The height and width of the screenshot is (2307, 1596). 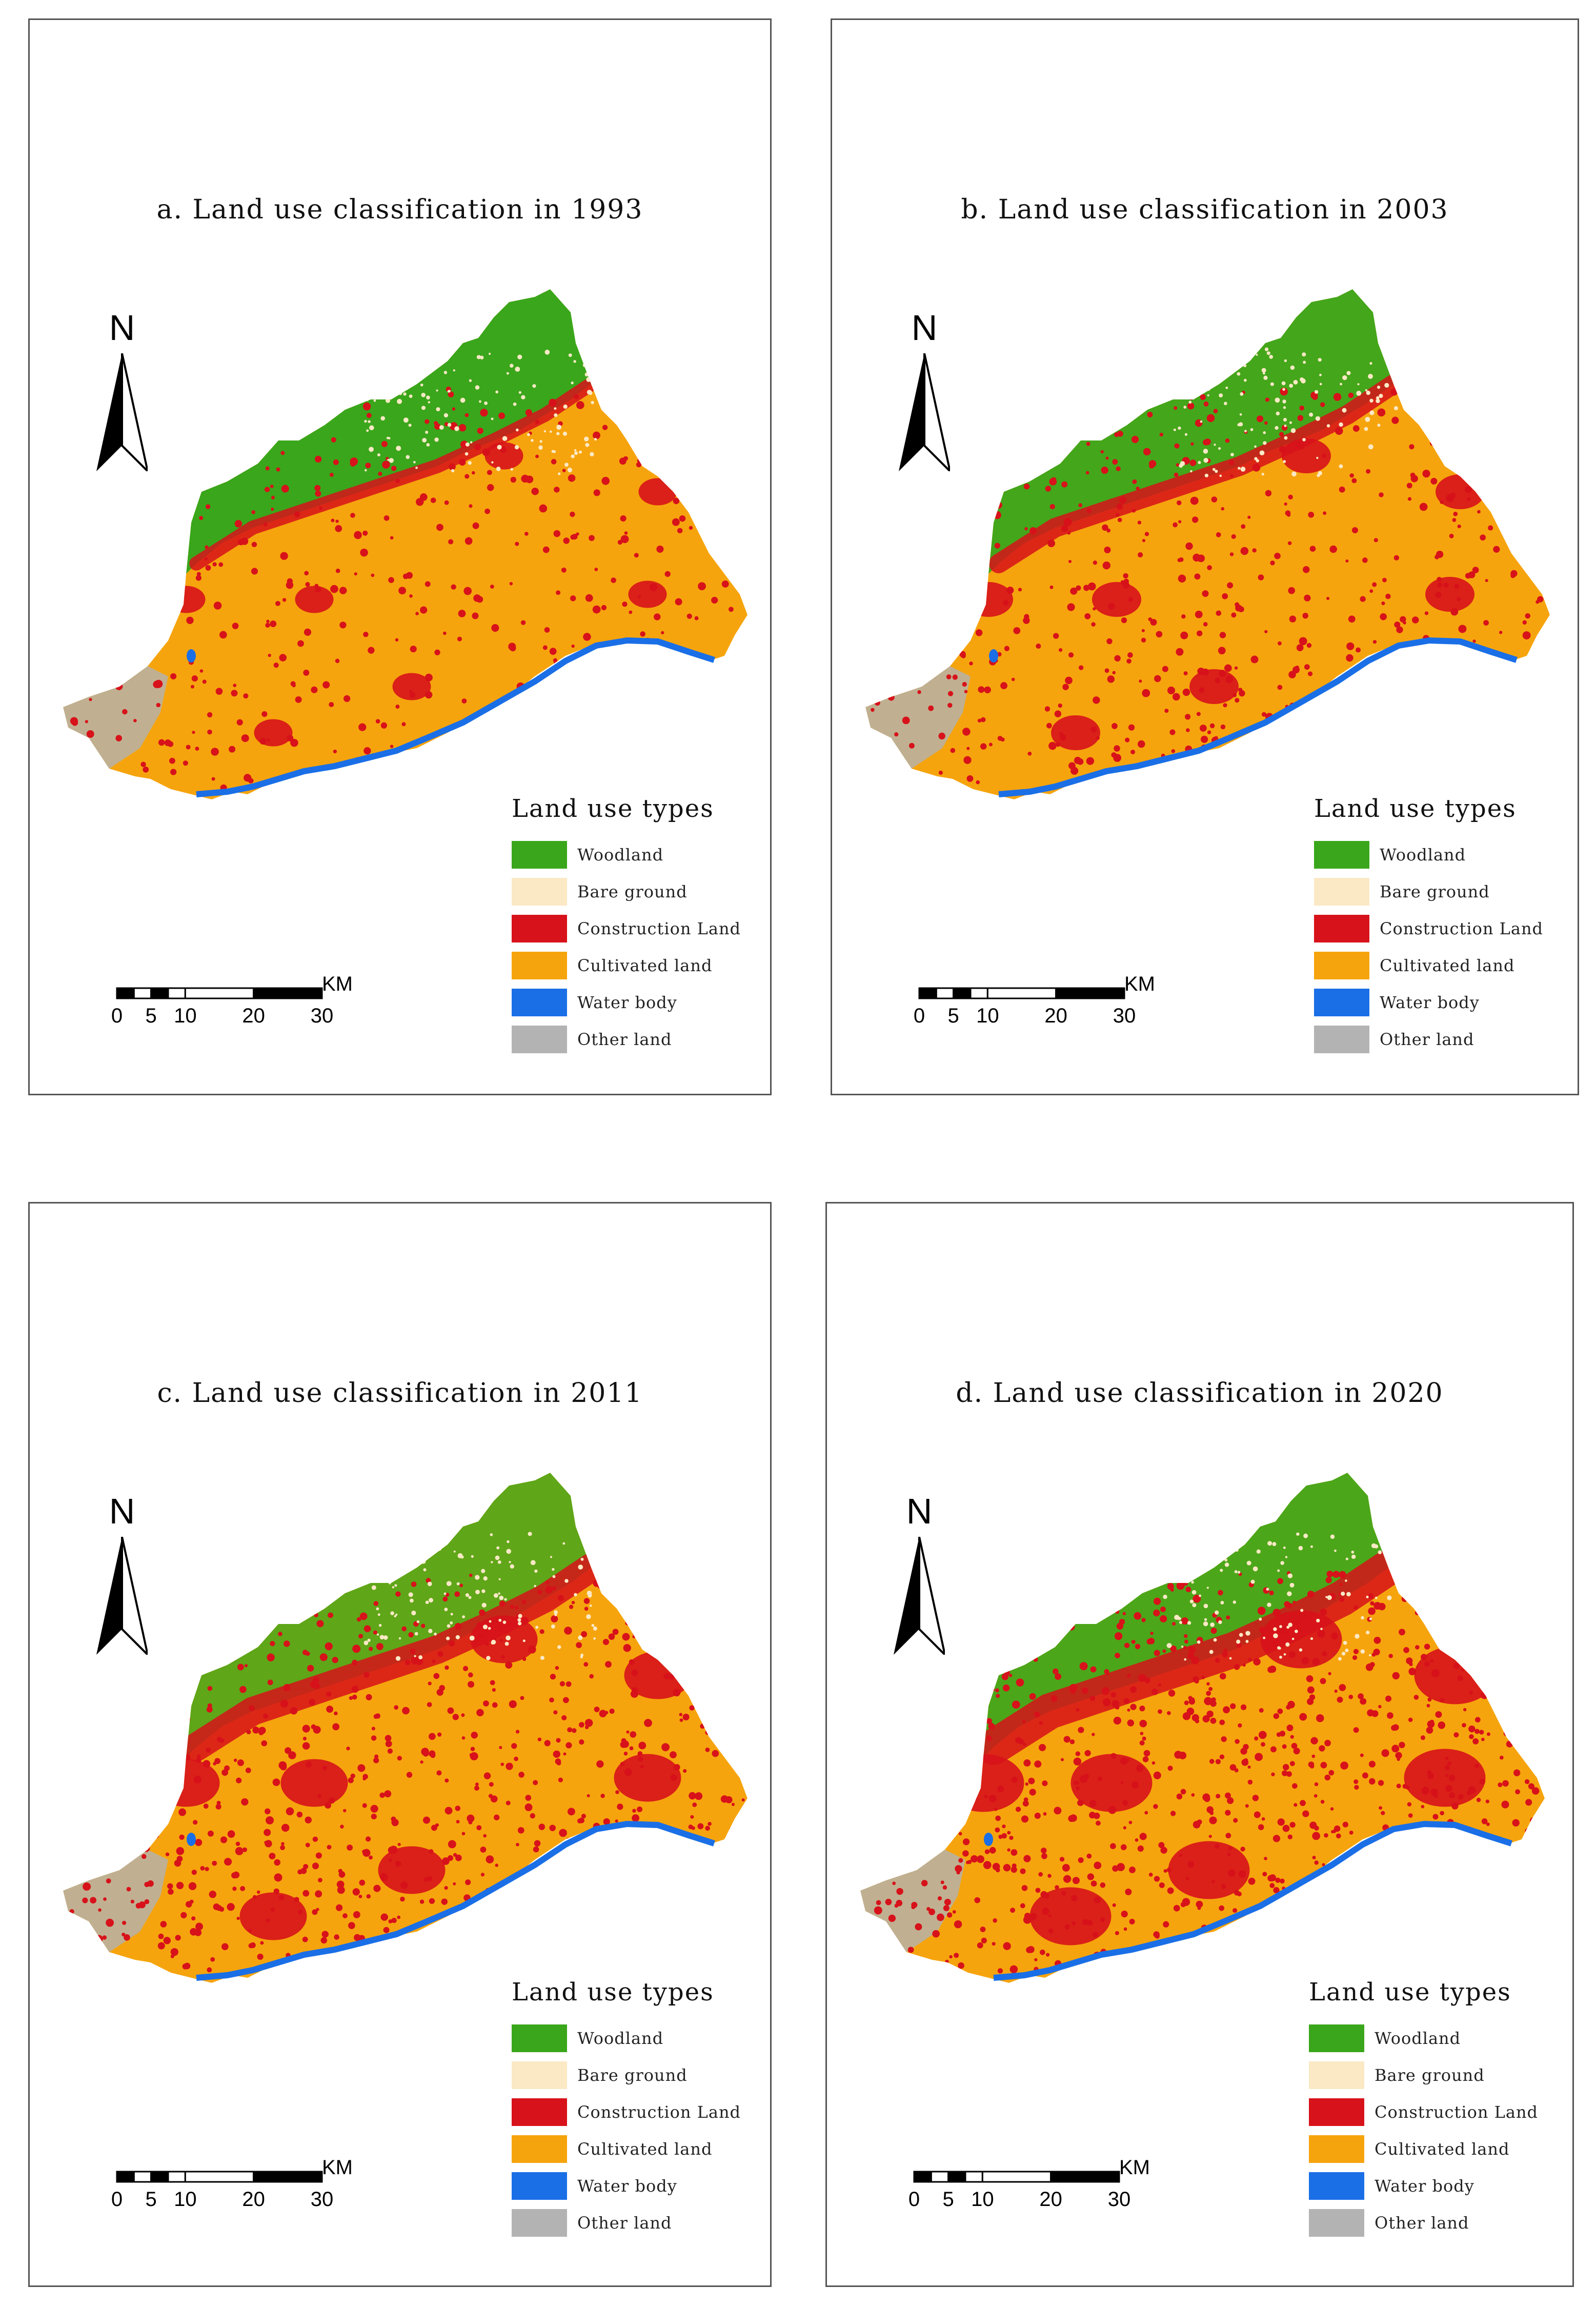 I want to click on legend-label: Water body, so click(x=1424, y=2186).